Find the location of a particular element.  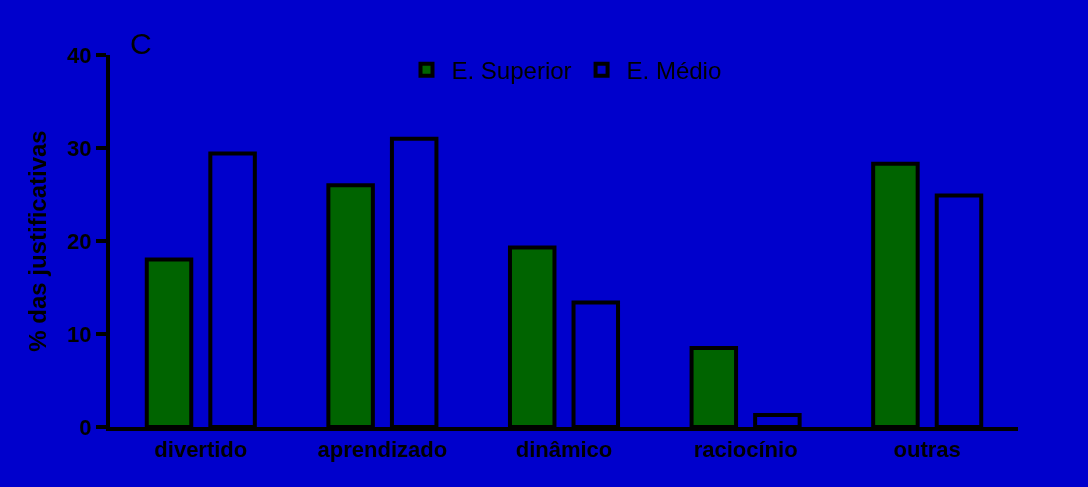

legend-label: E. Médio is located at coordinates (674, 71).